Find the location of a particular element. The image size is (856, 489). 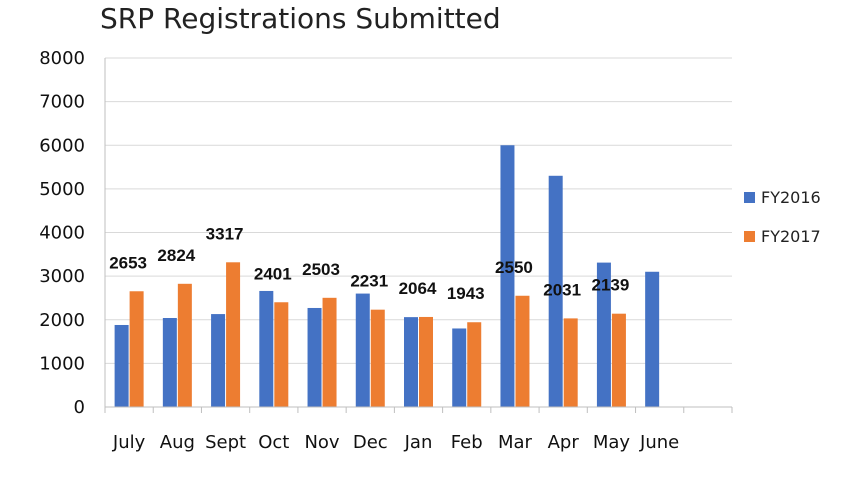

bar-FY2017-July is located at coordinates (136, 349).